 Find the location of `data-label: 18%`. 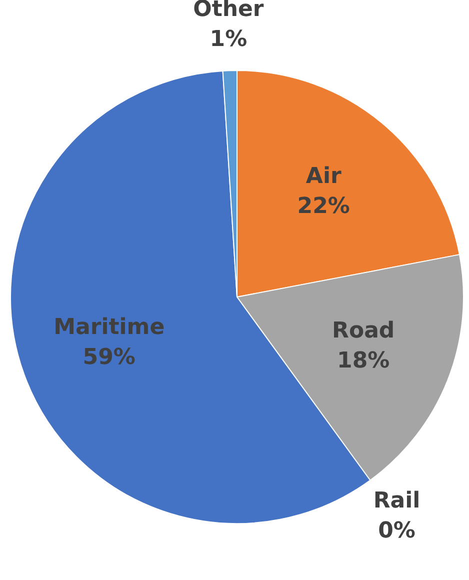

data-label: 18% is located at coordinates (363, 361).